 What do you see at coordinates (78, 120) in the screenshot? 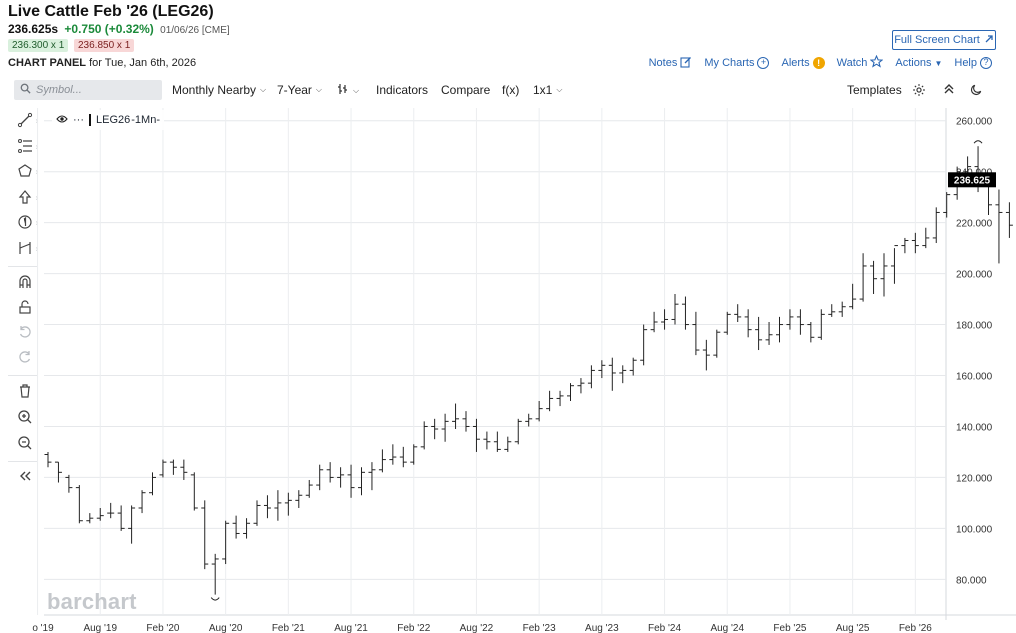
I see `legend-menu-dots: ···` at bounding box center [78, 120].